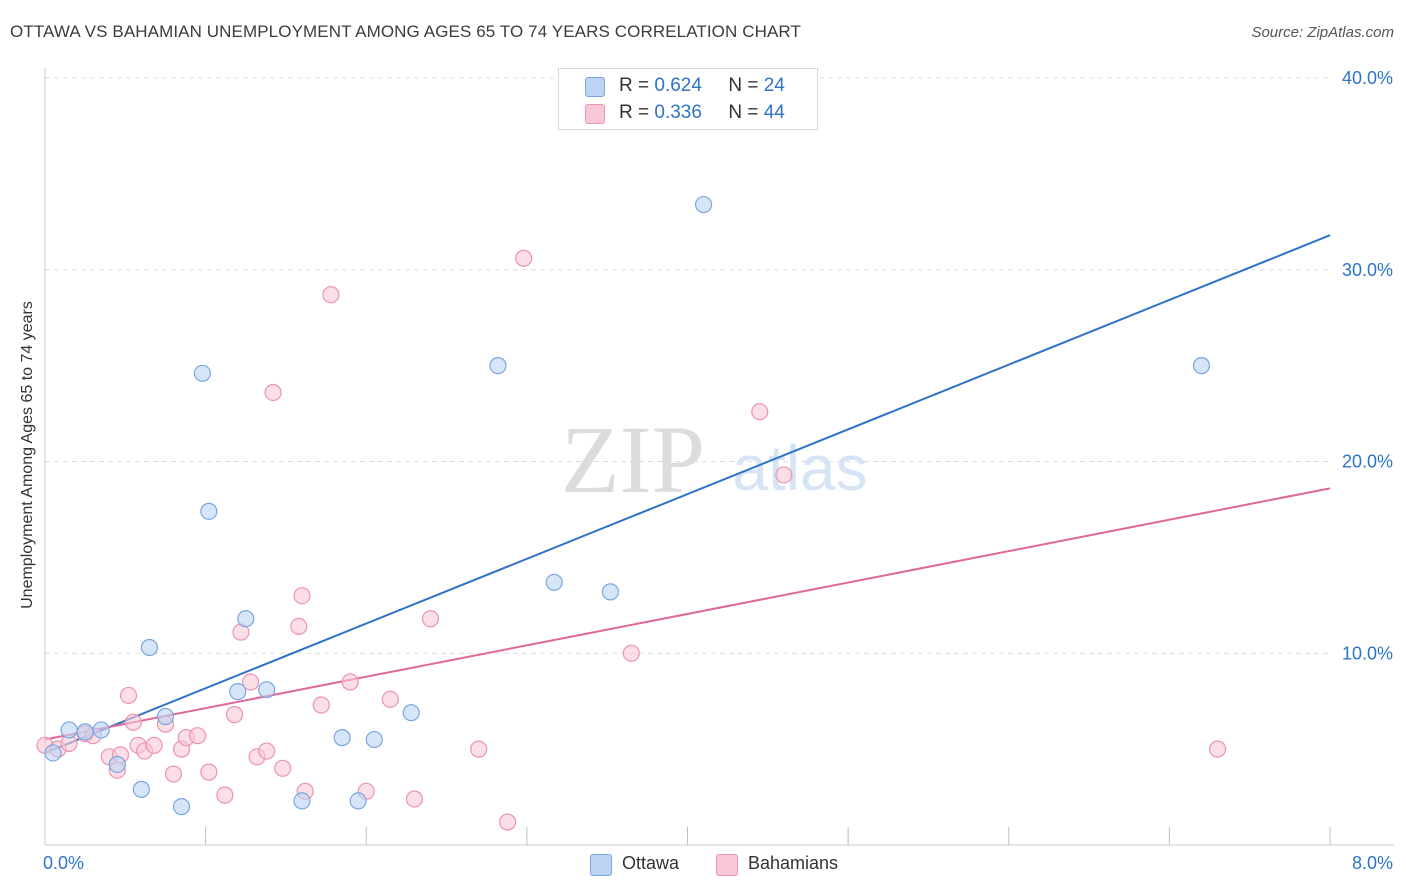 This screenshot has height=892, width=1406. What do you see at coordinates (63, 863) in the screenshot?
I see `x-tick-label: 0.0%` at bounding box center [63, 863].